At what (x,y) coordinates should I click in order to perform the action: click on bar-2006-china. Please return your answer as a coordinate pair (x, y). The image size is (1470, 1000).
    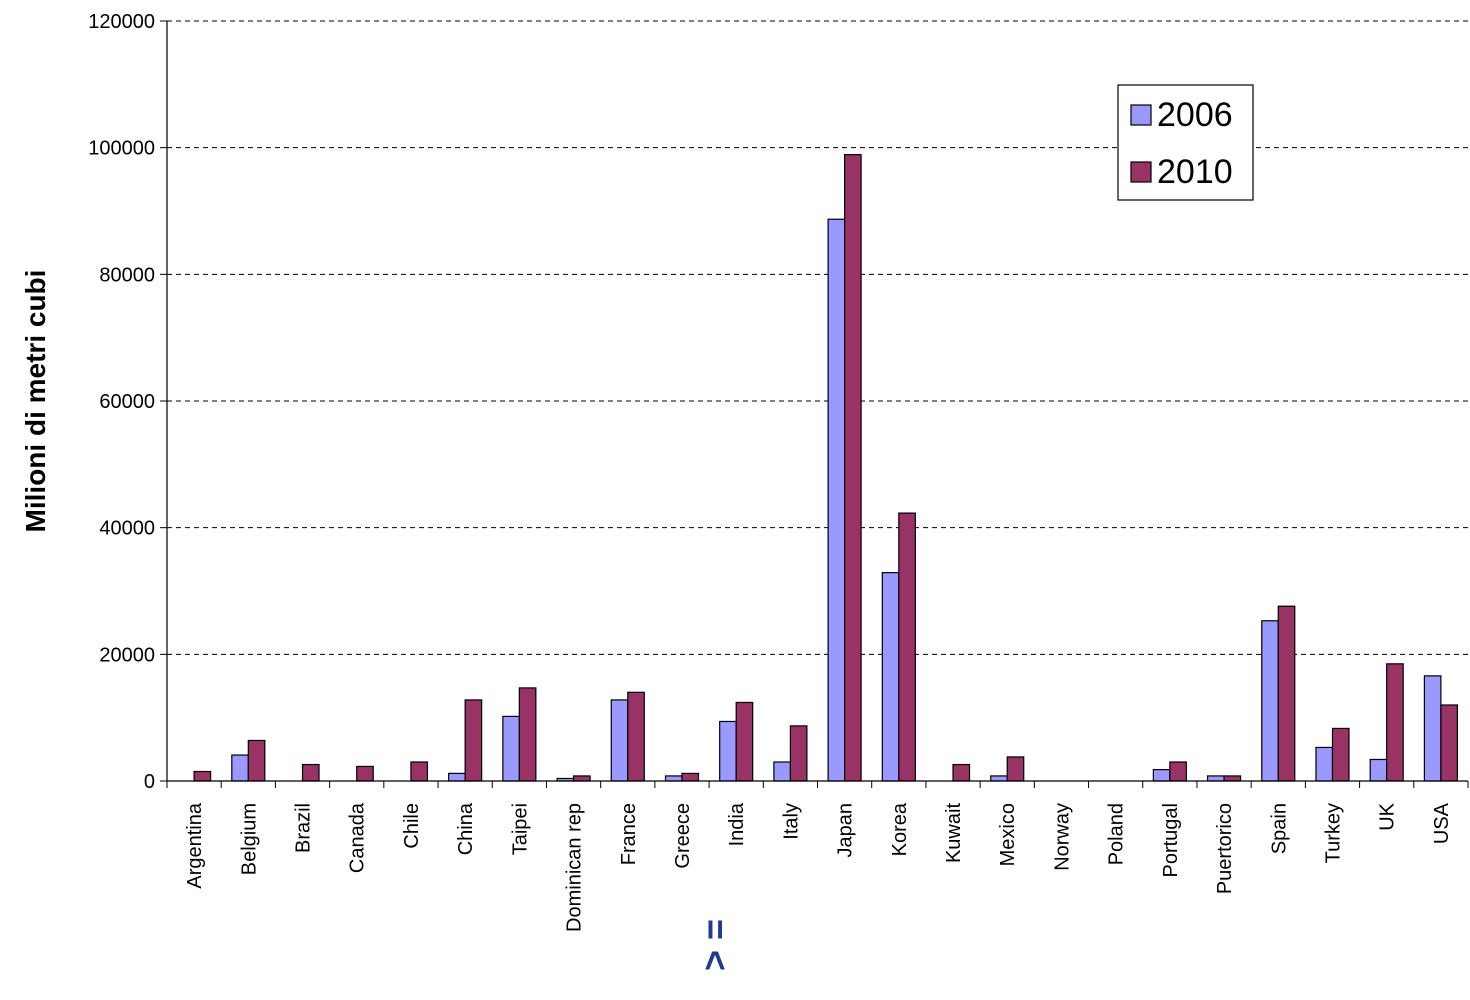
    Looking at the image, I should click on (457, 777).